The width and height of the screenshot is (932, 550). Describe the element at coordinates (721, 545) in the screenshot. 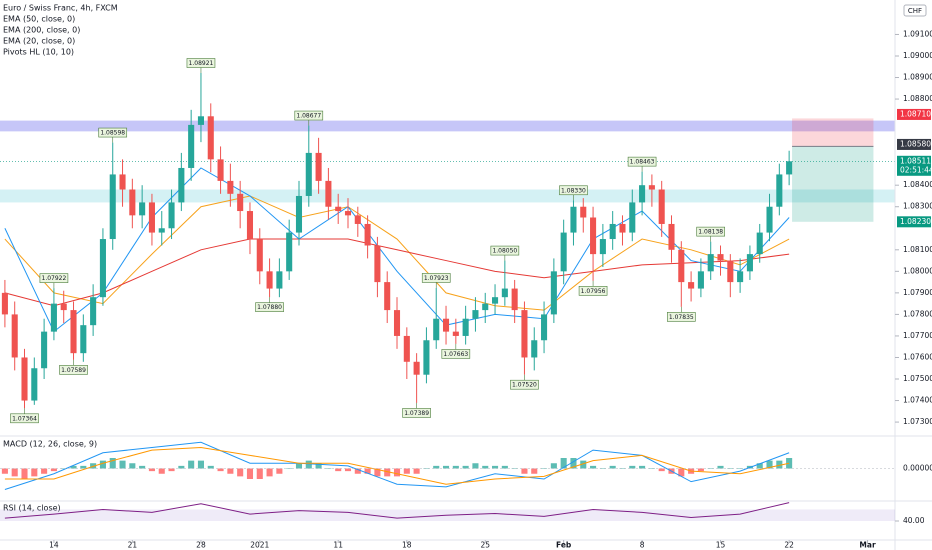

I see `x-tick-label: 15` at that location.